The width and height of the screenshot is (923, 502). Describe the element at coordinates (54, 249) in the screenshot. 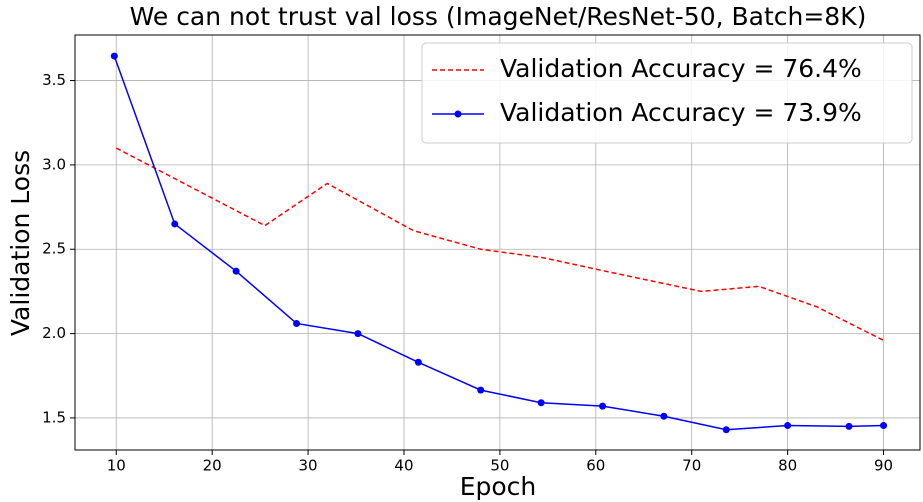

I see `y-tick-label: 2.5` at that location.